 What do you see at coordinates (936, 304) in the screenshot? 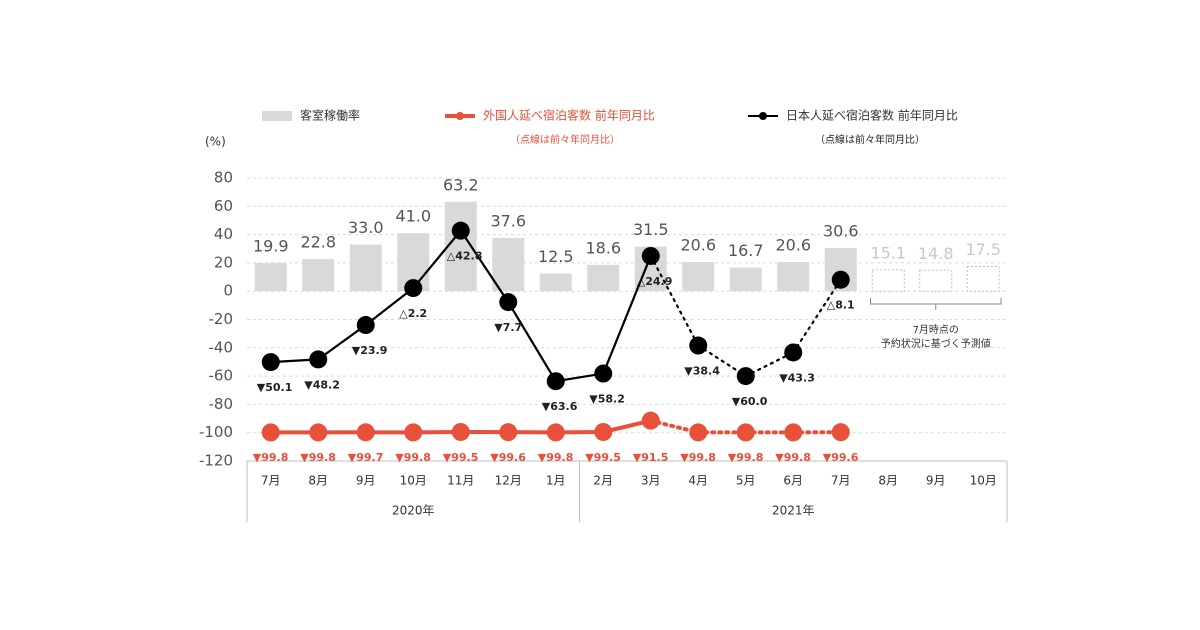
I see `forecast-bracket` at bounding box center [936, 304].